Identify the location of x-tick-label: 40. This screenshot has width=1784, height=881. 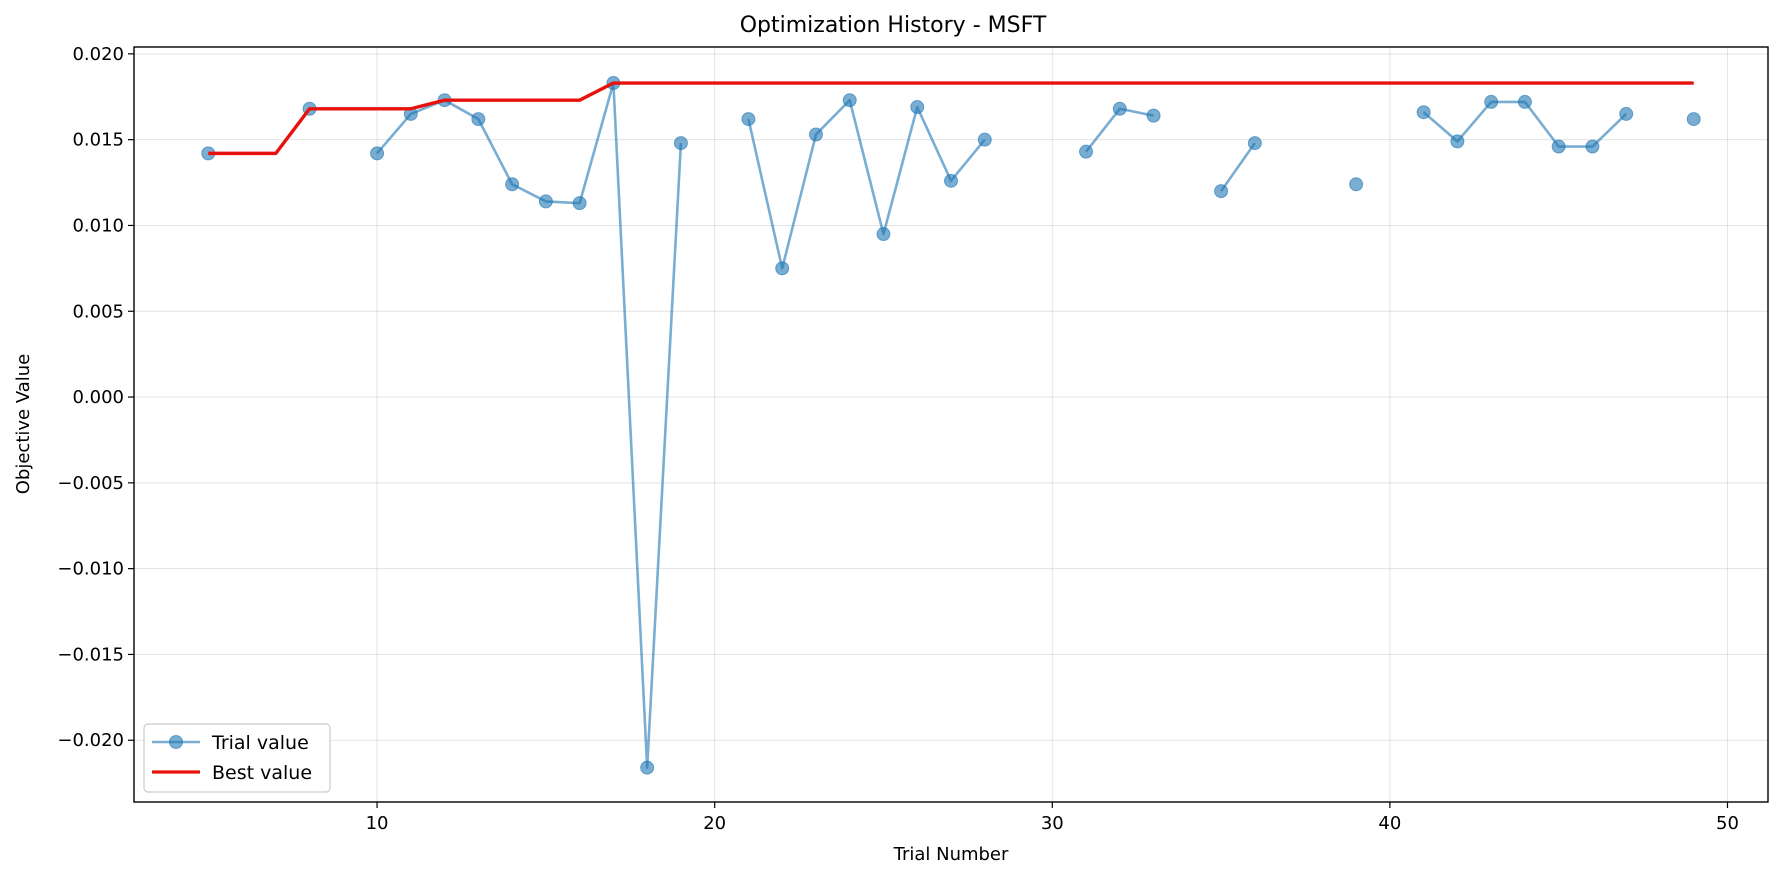
(1389, 823).